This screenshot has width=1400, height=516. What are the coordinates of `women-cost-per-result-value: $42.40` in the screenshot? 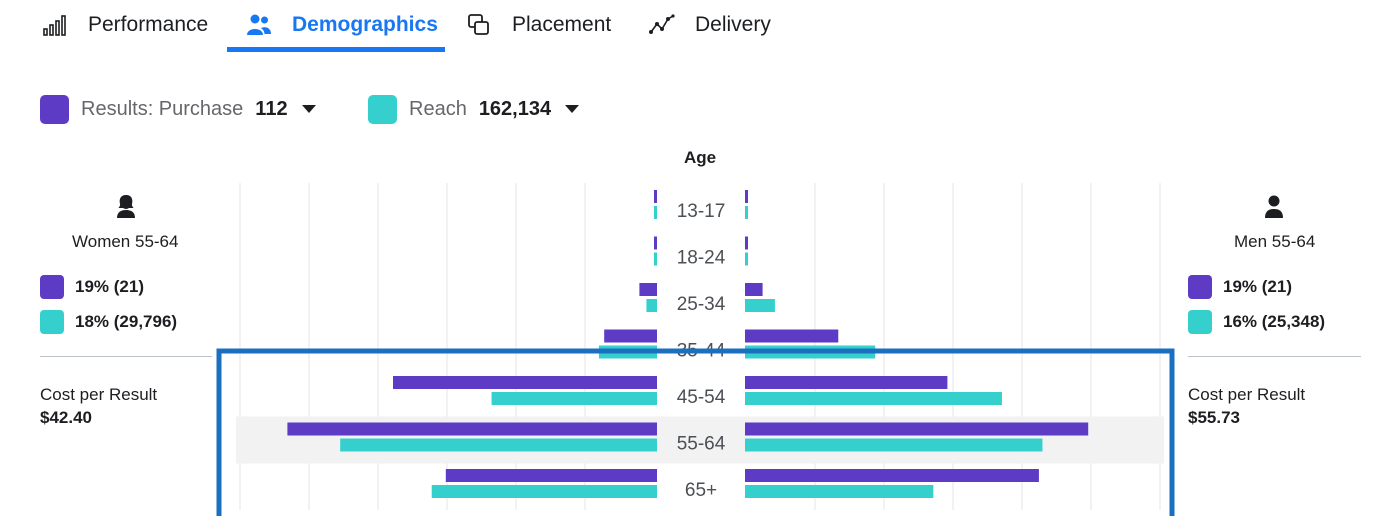 It's located at (66, 417).